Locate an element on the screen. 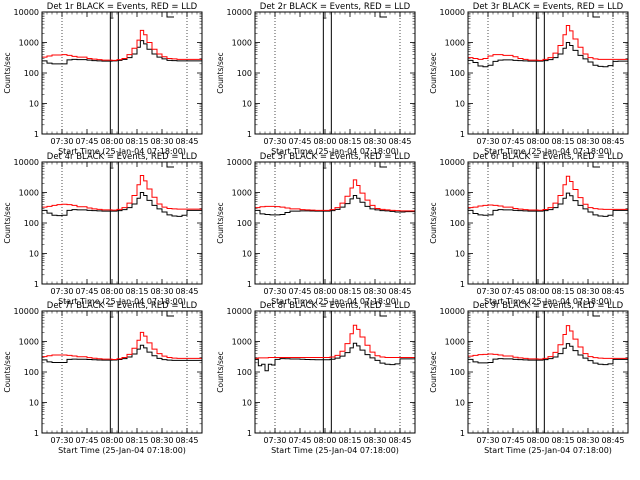 The image size is (640, 480). plot-title: Det 7r BLACK = Events, RED = LLD is located at coordinates (122, 306).